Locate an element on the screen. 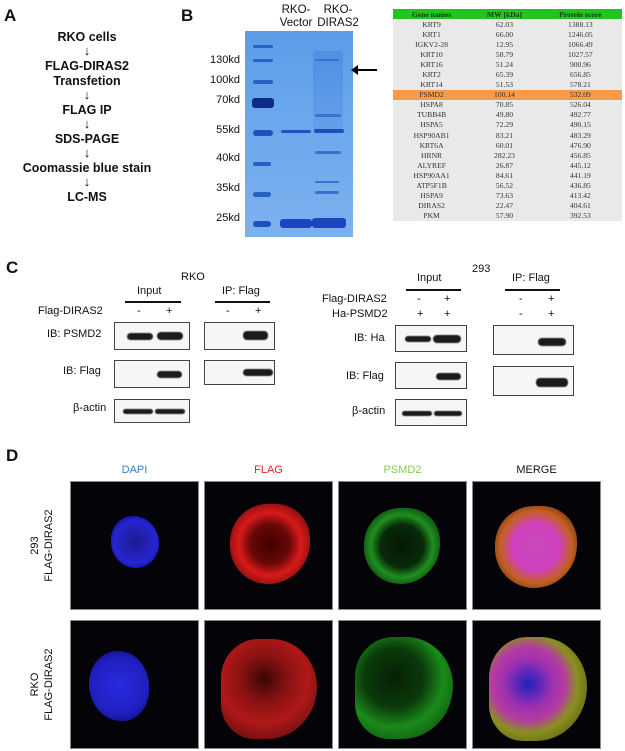 The height and width of the screenshot is (751, 625). table-row: ATP5F1B 56.52 436.85 is located at coordinates (507, 186).